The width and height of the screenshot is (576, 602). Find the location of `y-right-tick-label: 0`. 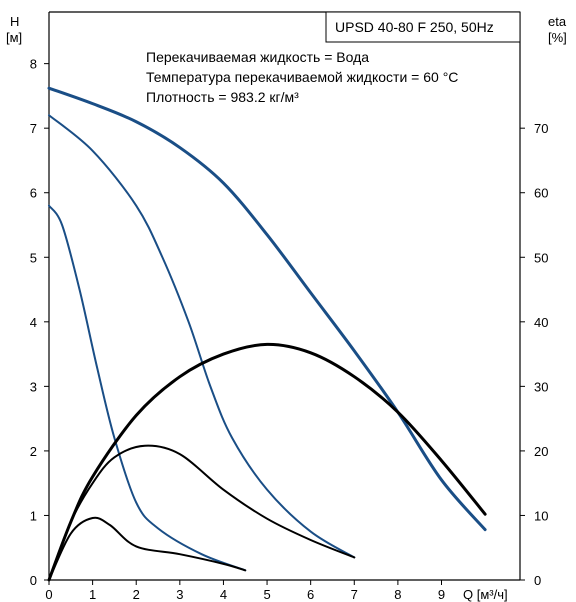

y-right-tick-label: 0 is located at coordinates (537, 580).